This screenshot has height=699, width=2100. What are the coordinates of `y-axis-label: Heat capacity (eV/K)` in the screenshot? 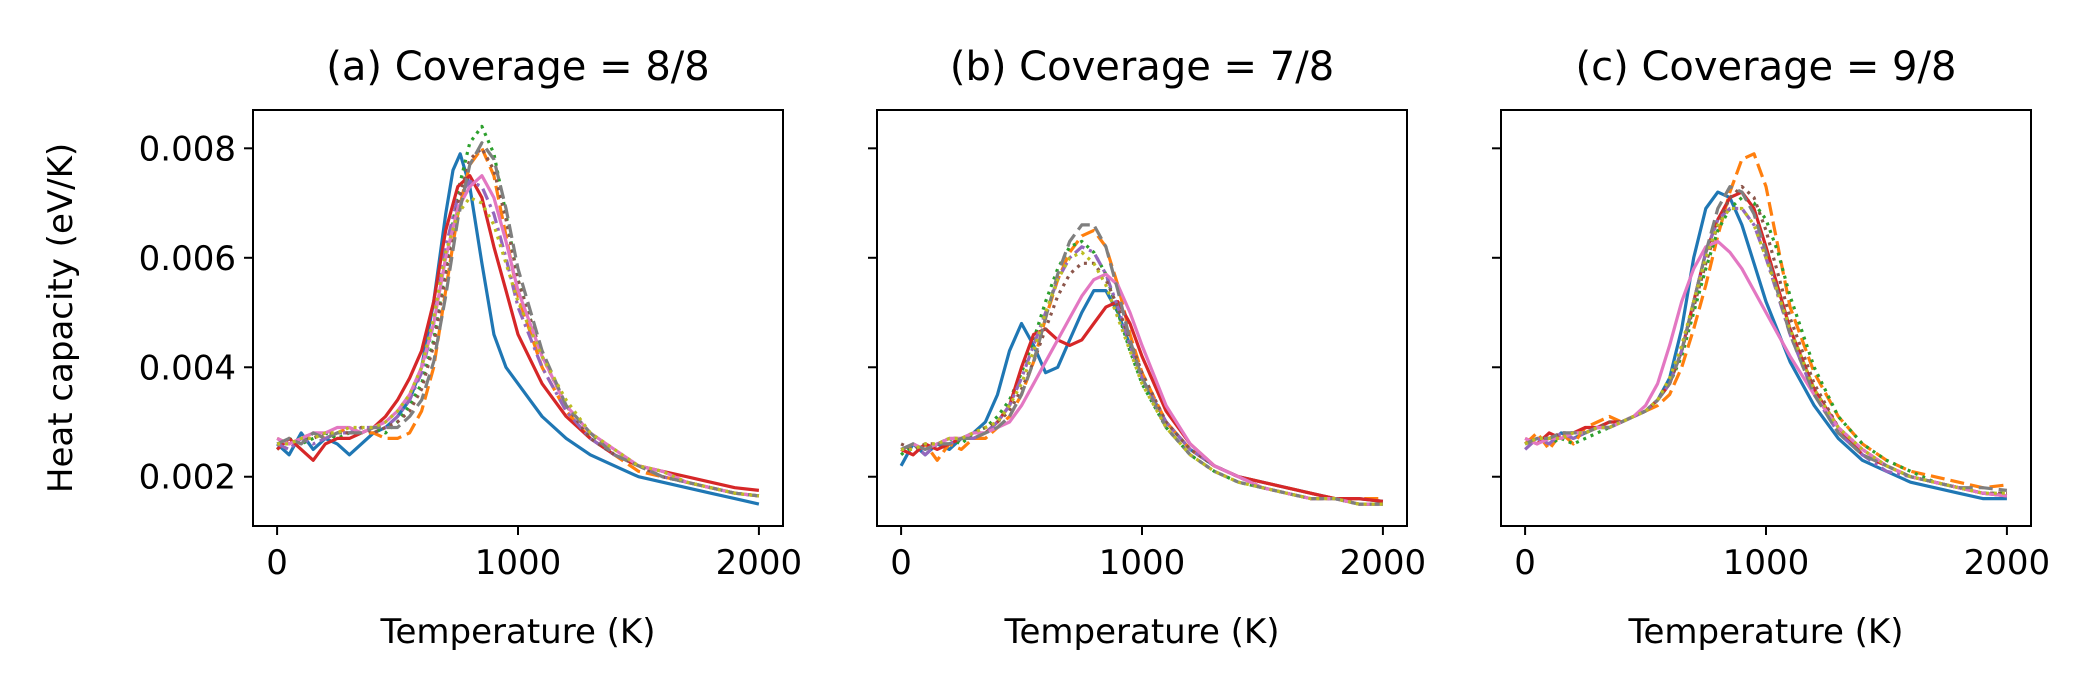 It's located at (61, 318).